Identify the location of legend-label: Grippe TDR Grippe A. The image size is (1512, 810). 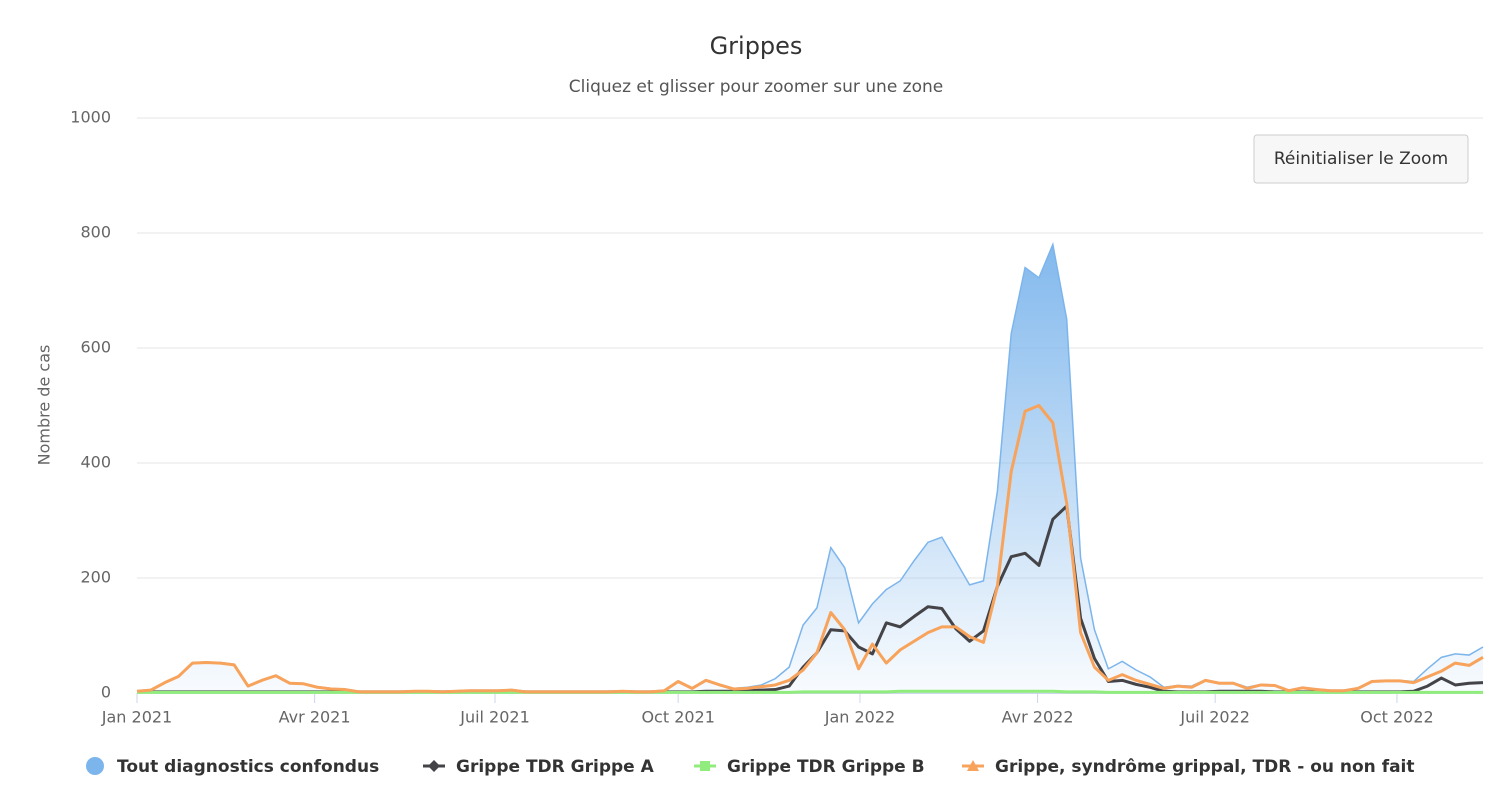
(555, 767).